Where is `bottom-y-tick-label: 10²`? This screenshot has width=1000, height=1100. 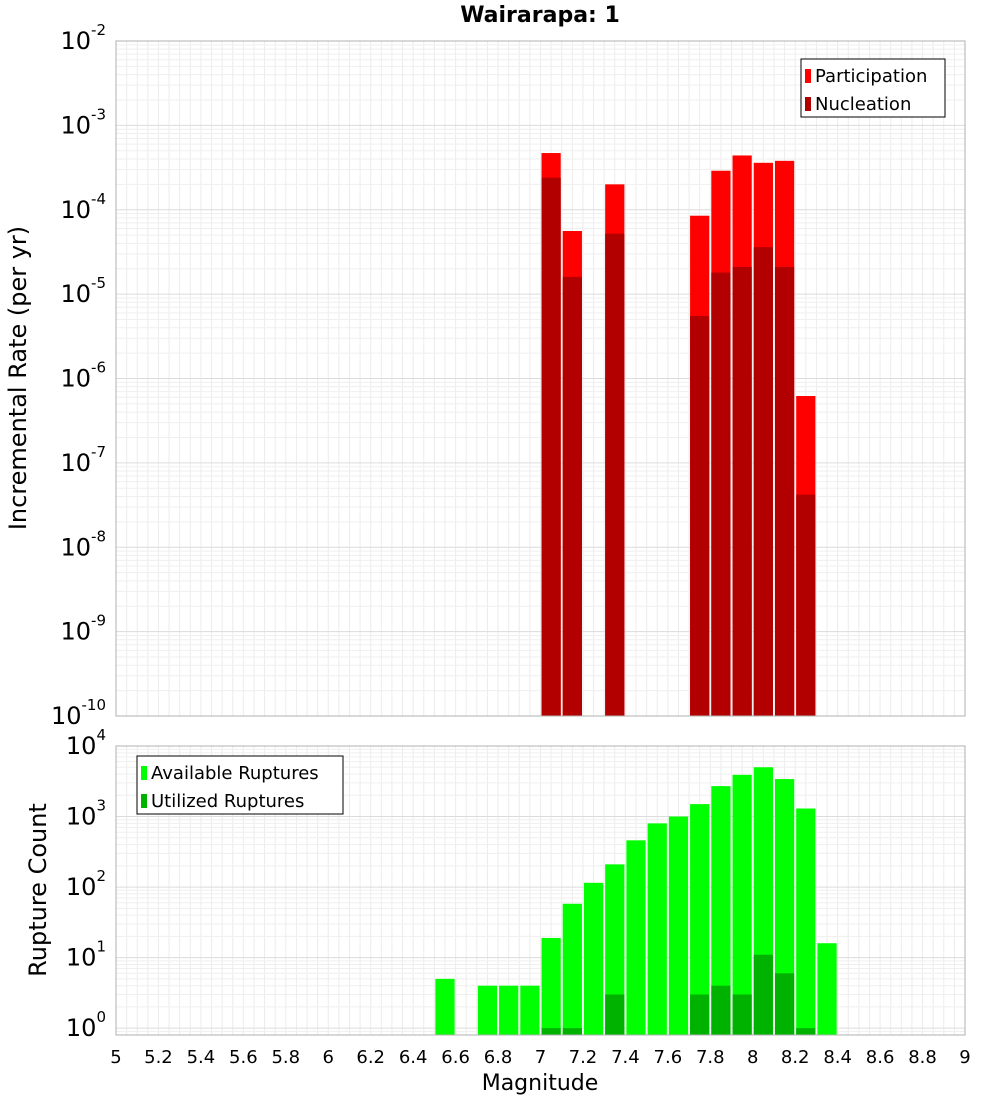 bottom-y-tick-label: 10² is located at coordinates (86, 884).